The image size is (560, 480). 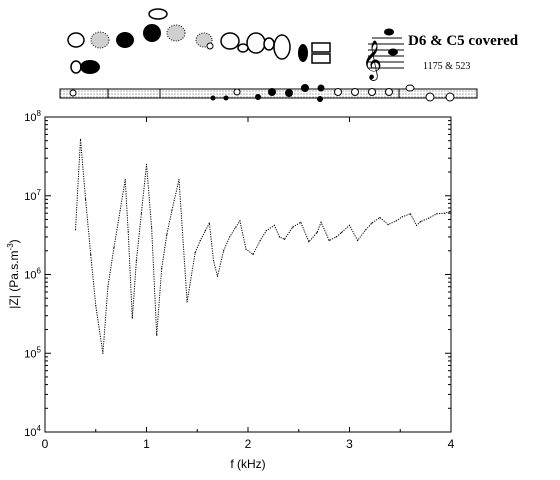 What do you see at coordinates (383, 54) in the screenshot?
I see `music-staff: 𝄞` at bounding box center [383, 54].